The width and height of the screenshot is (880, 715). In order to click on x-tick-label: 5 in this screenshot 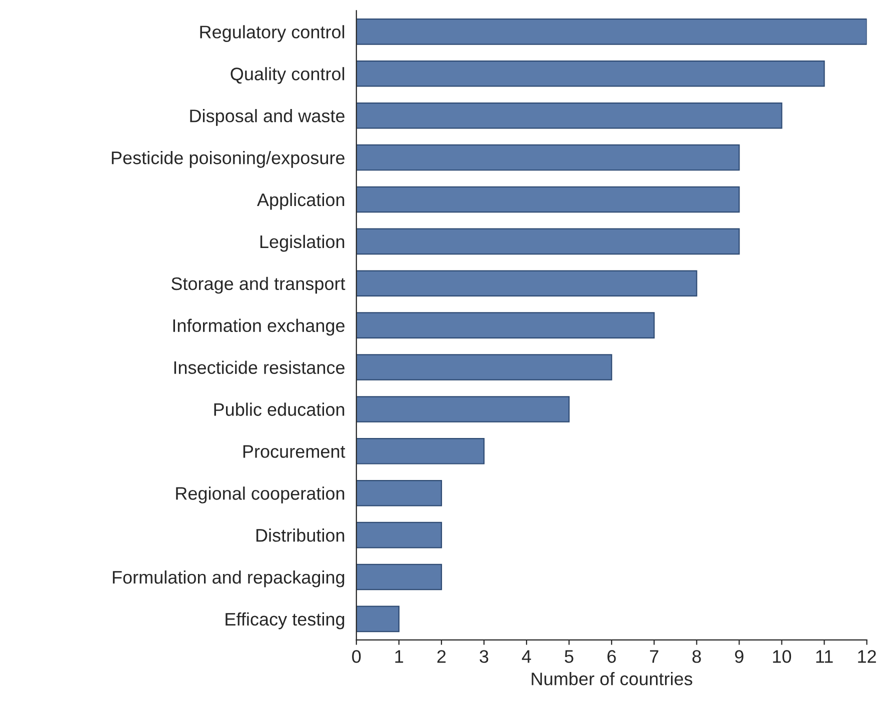, I will do `click(569, 656)`.